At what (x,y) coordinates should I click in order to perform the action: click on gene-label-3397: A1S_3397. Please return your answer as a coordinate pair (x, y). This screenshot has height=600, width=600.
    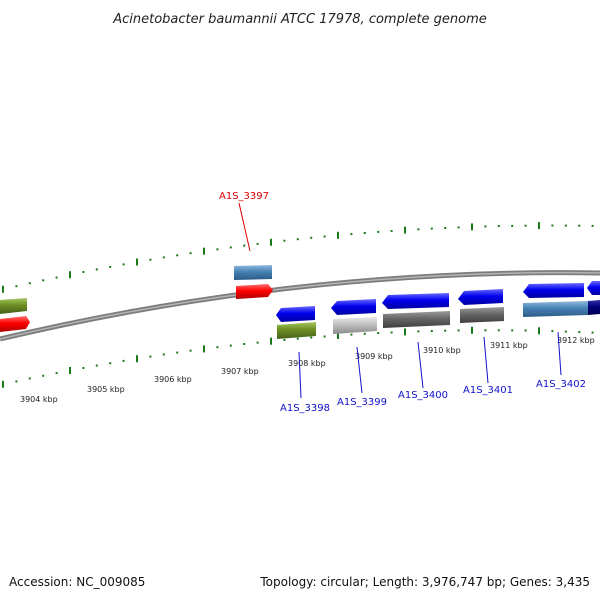
    Looking at the image, I should click on (244, 196).